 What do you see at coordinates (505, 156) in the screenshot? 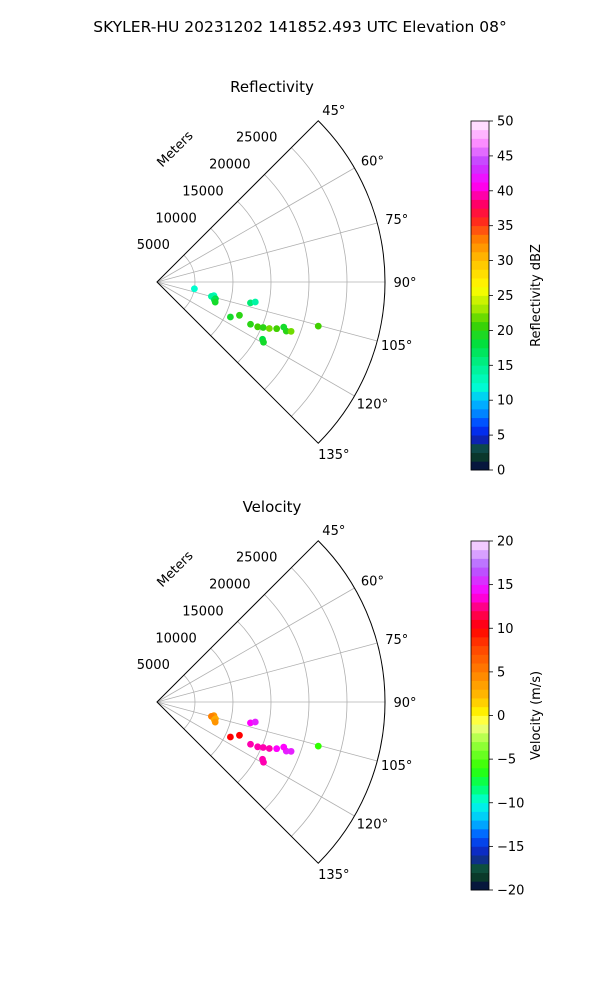
I see `reflectivity-colorbar-tick-label: 45` at bounding box center [505, 156].